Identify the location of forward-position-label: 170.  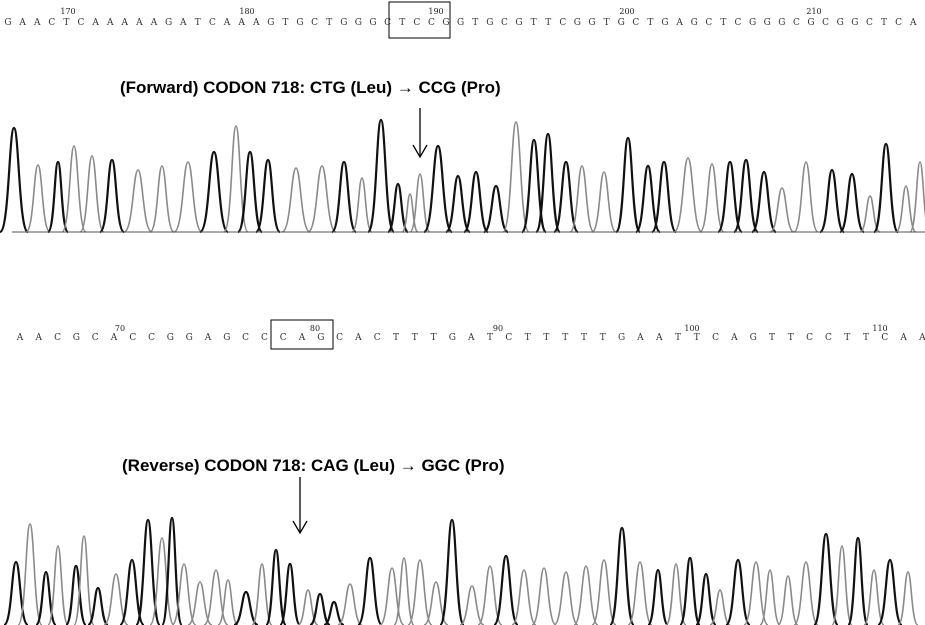
(67, 11).